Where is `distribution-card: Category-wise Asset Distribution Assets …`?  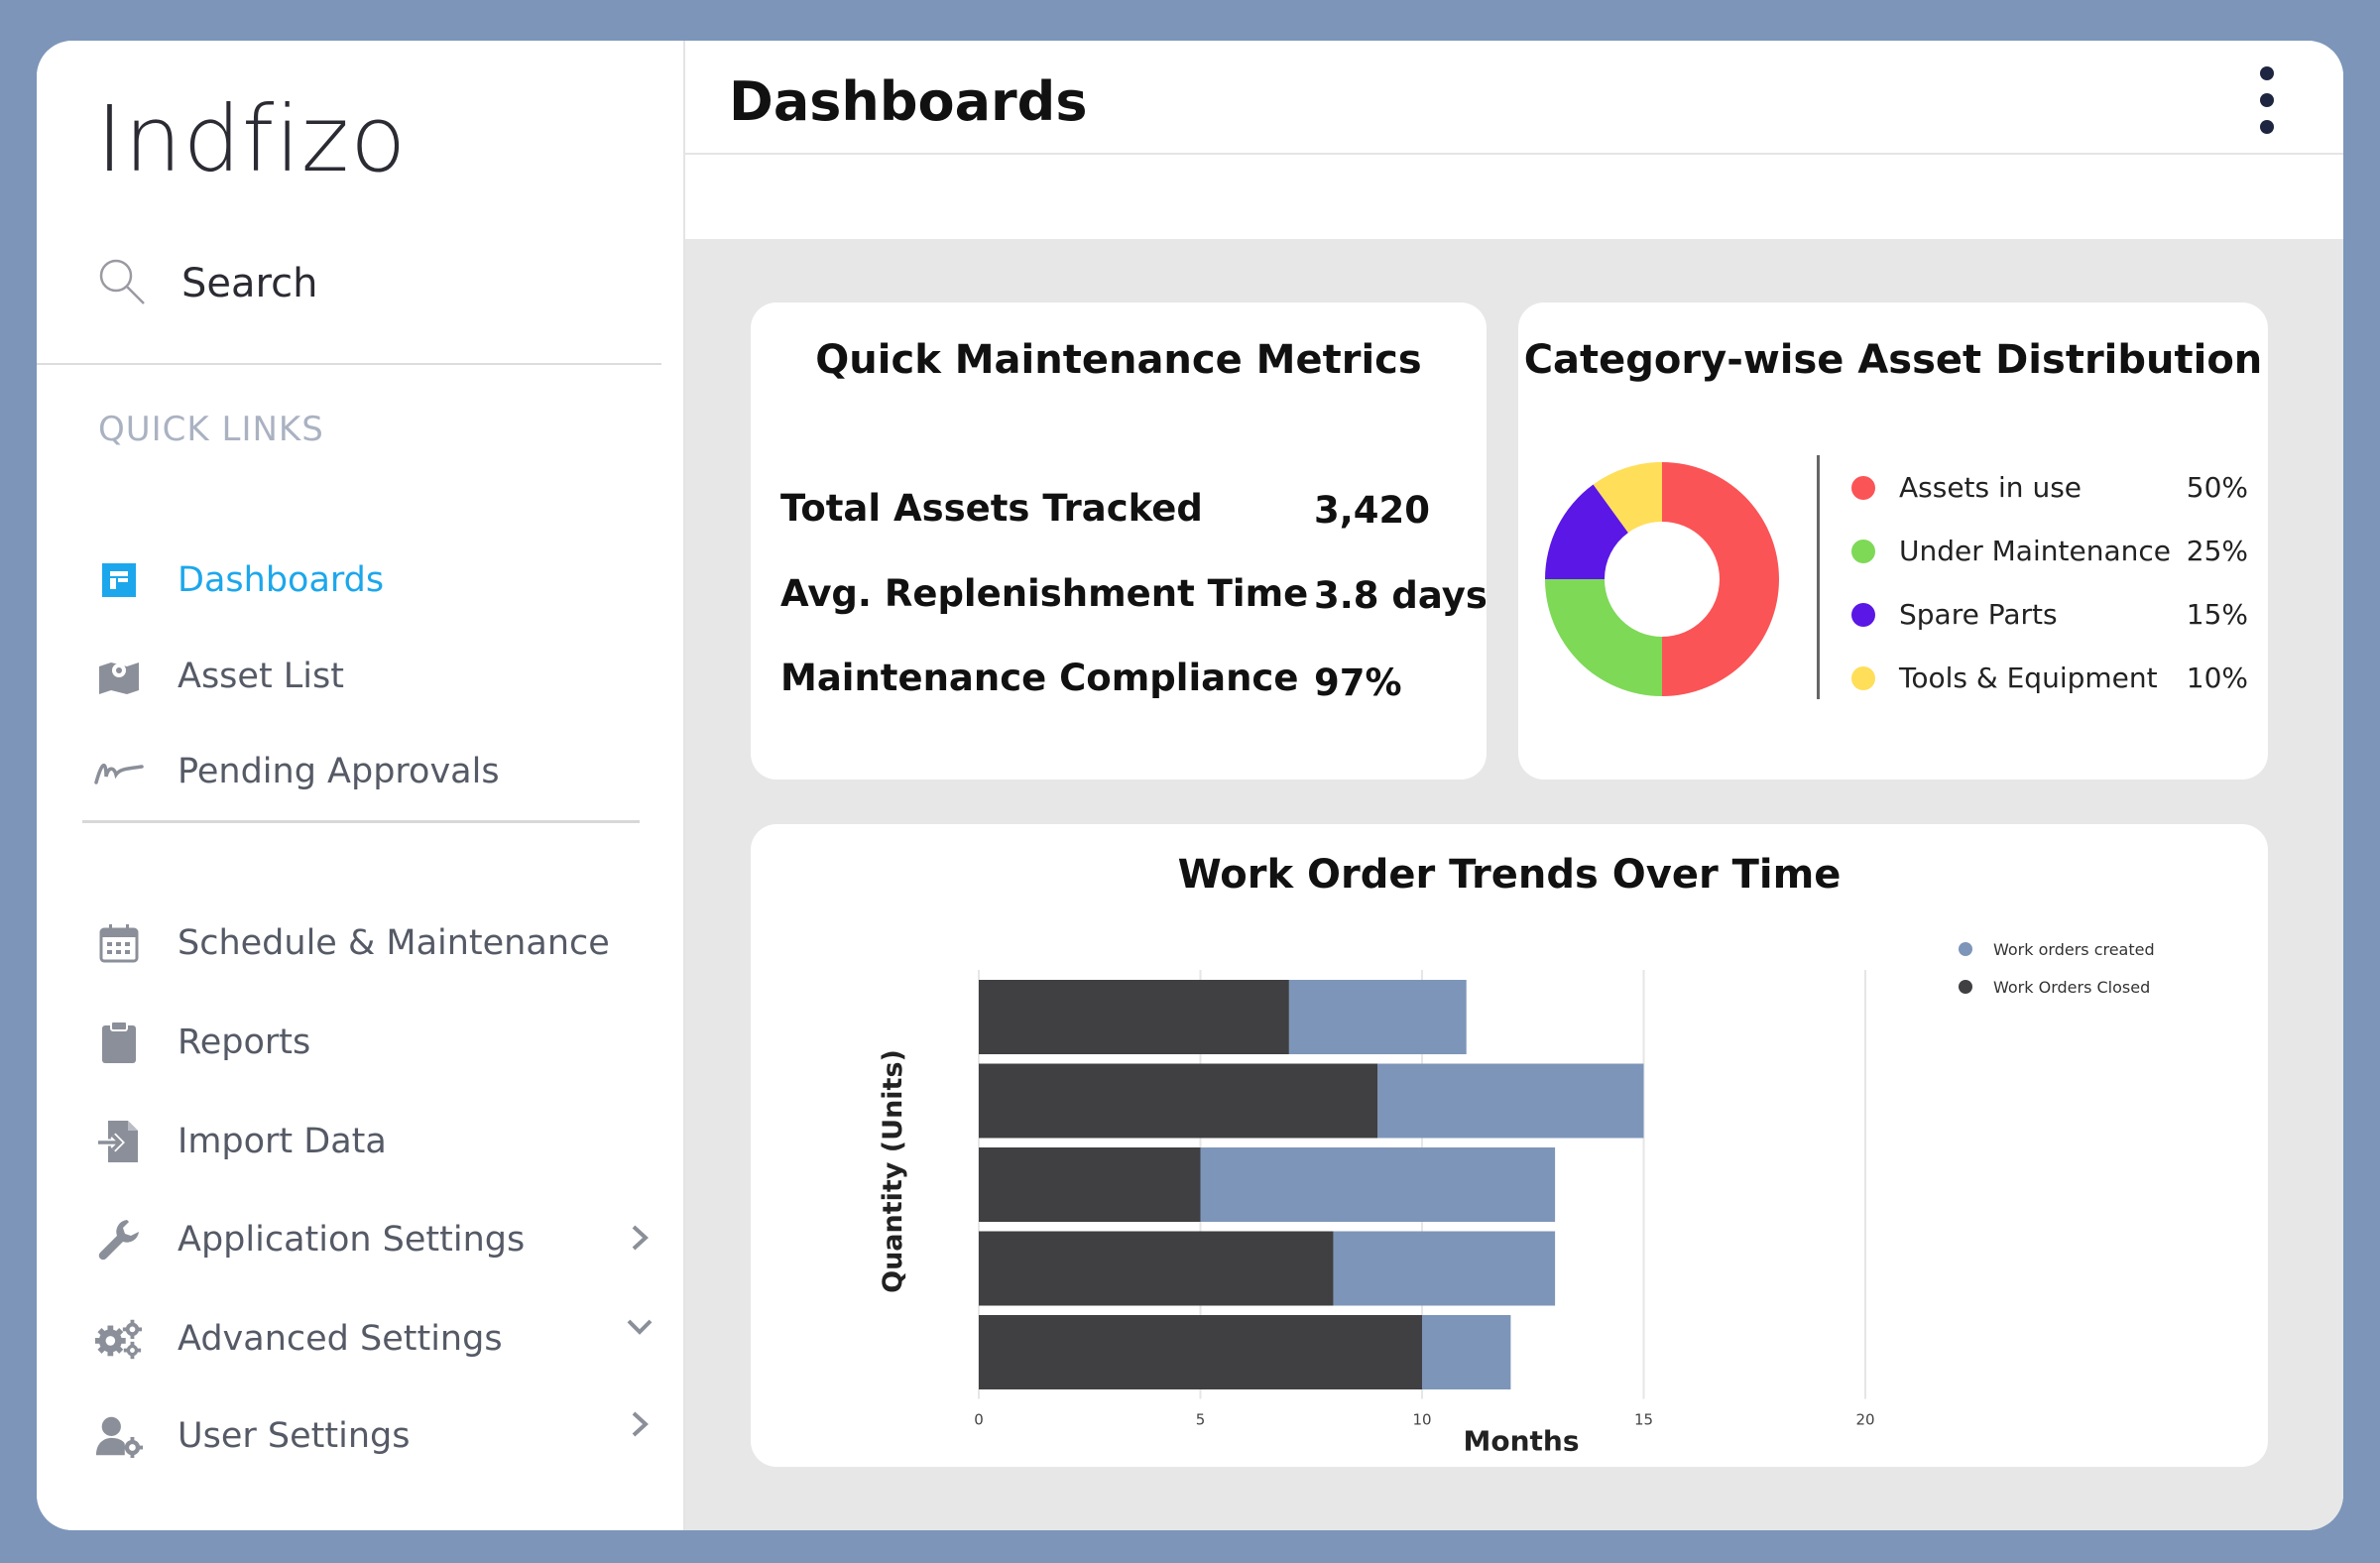
distribution-card: Category-wise Asset Distribution Assets … is located at coordinates (1893, 541).